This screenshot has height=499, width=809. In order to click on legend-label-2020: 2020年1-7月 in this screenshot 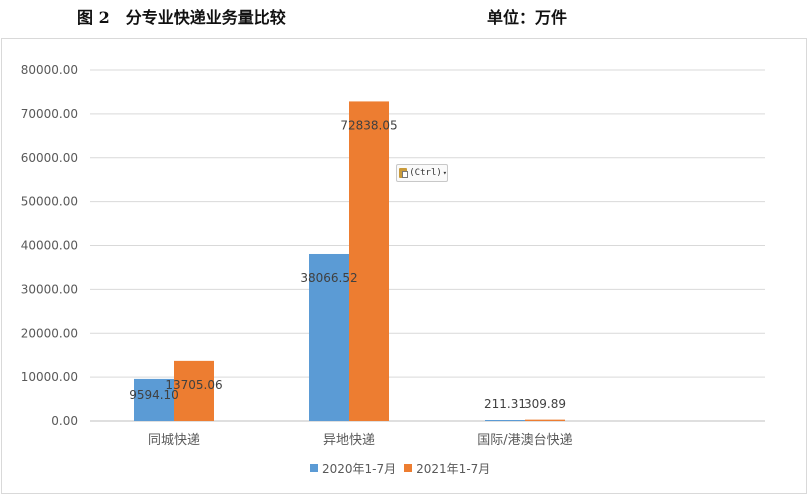, I will do `click(359, 468)`.